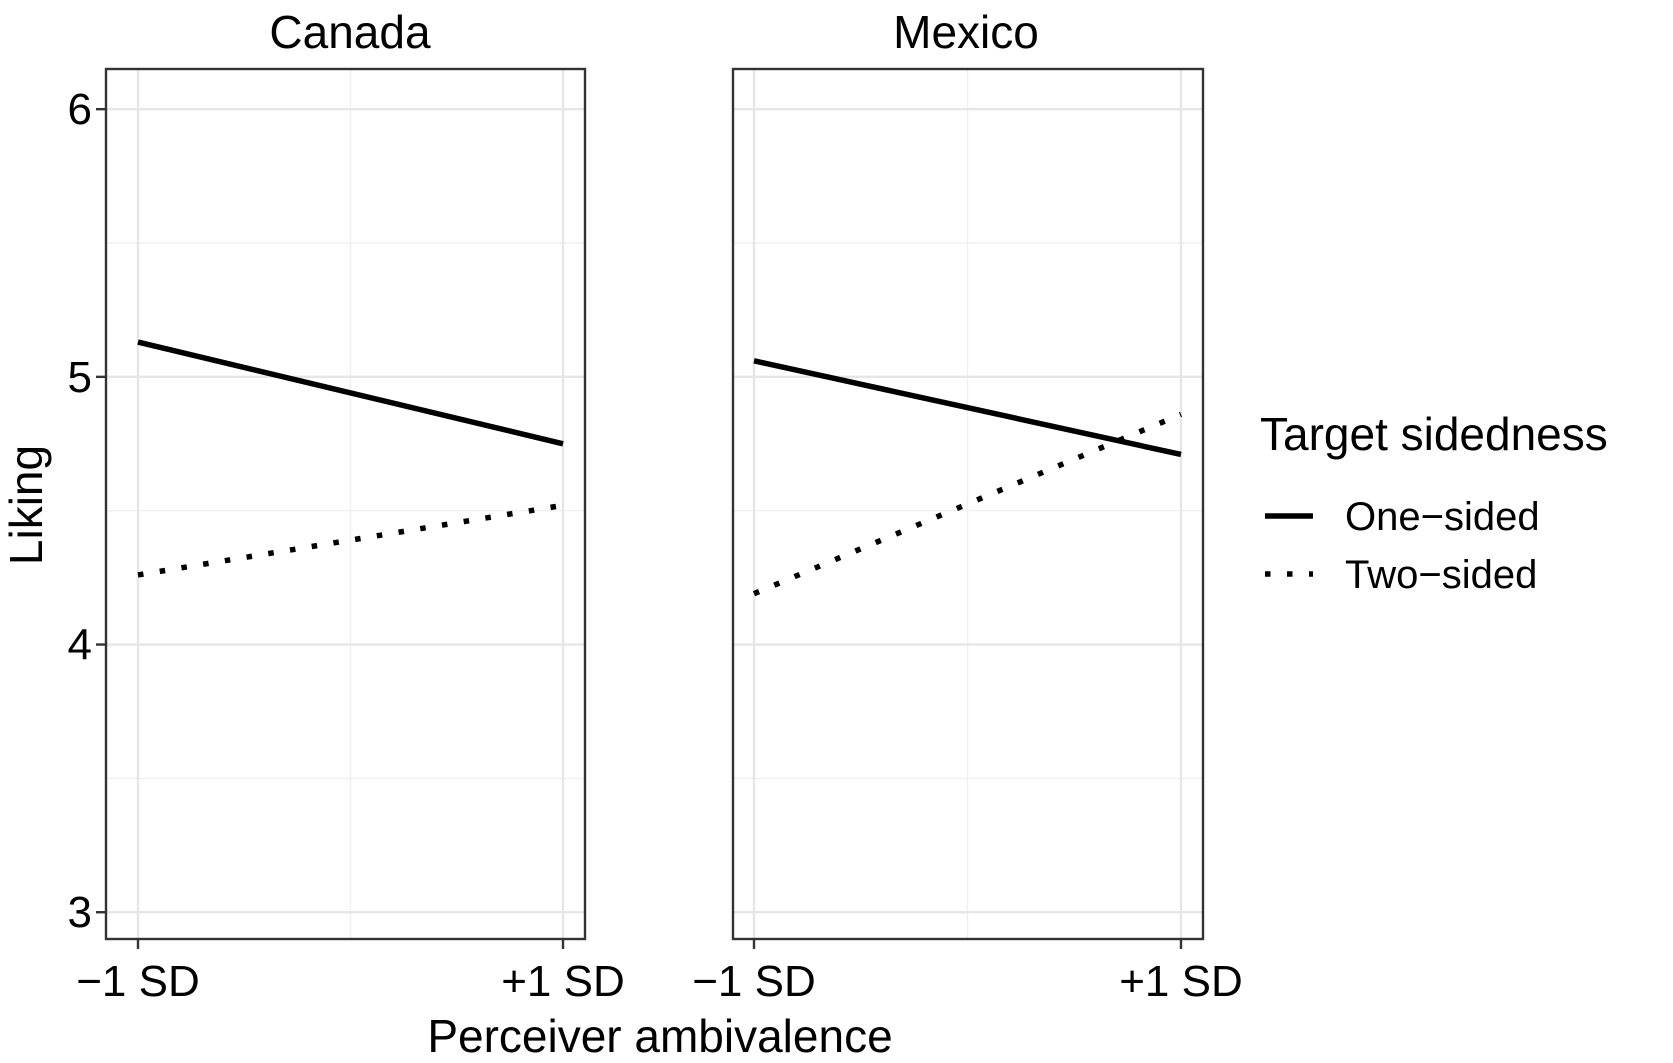  I want to click on y-tick-label-5: 5, so click(80, 377).